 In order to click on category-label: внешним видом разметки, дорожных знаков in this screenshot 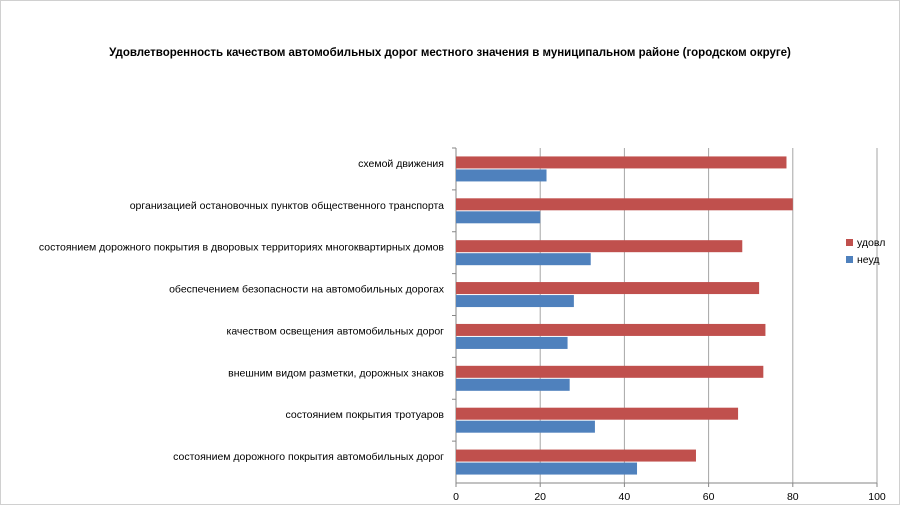, I will do `click(336, 373)`.